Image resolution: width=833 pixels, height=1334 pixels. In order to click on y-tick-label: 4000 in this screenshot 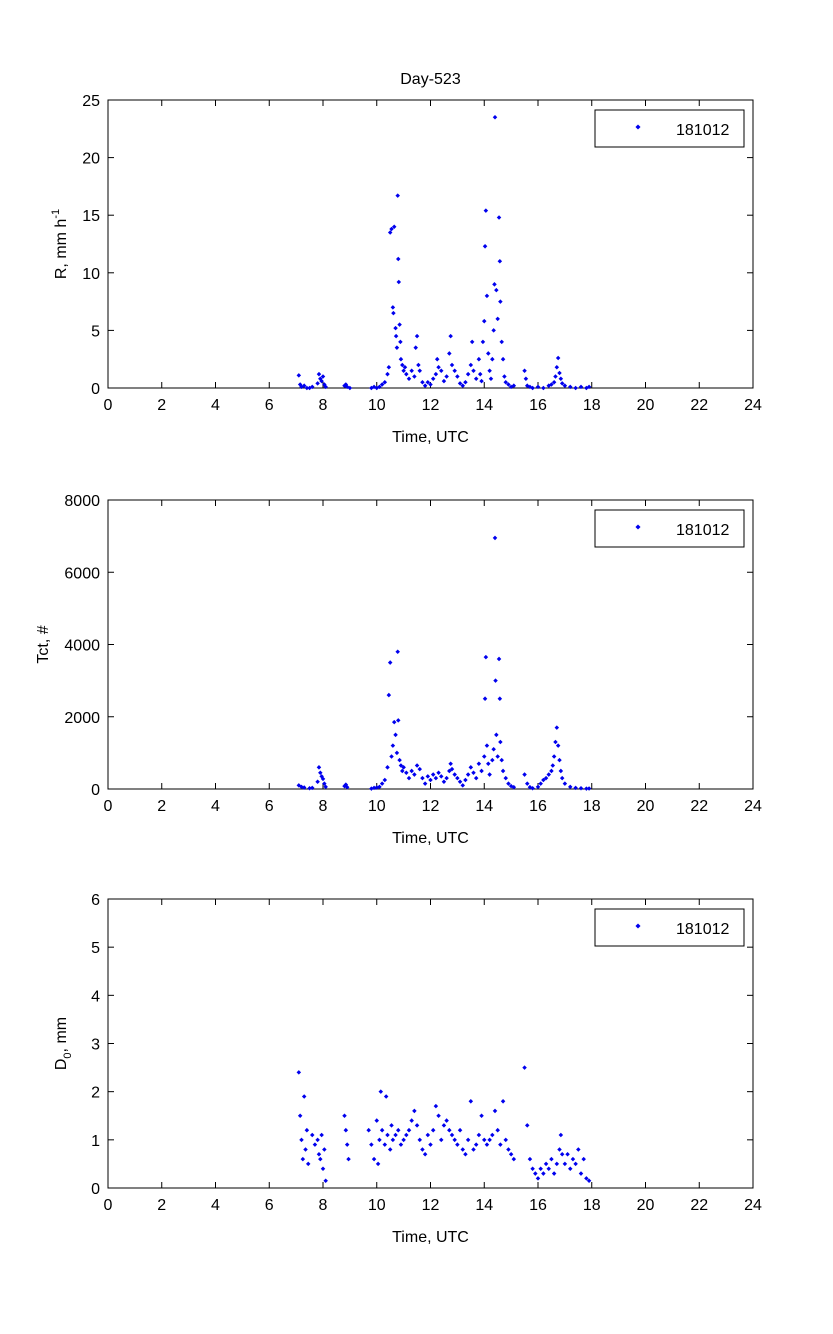, I will do `click(82, 646)`.